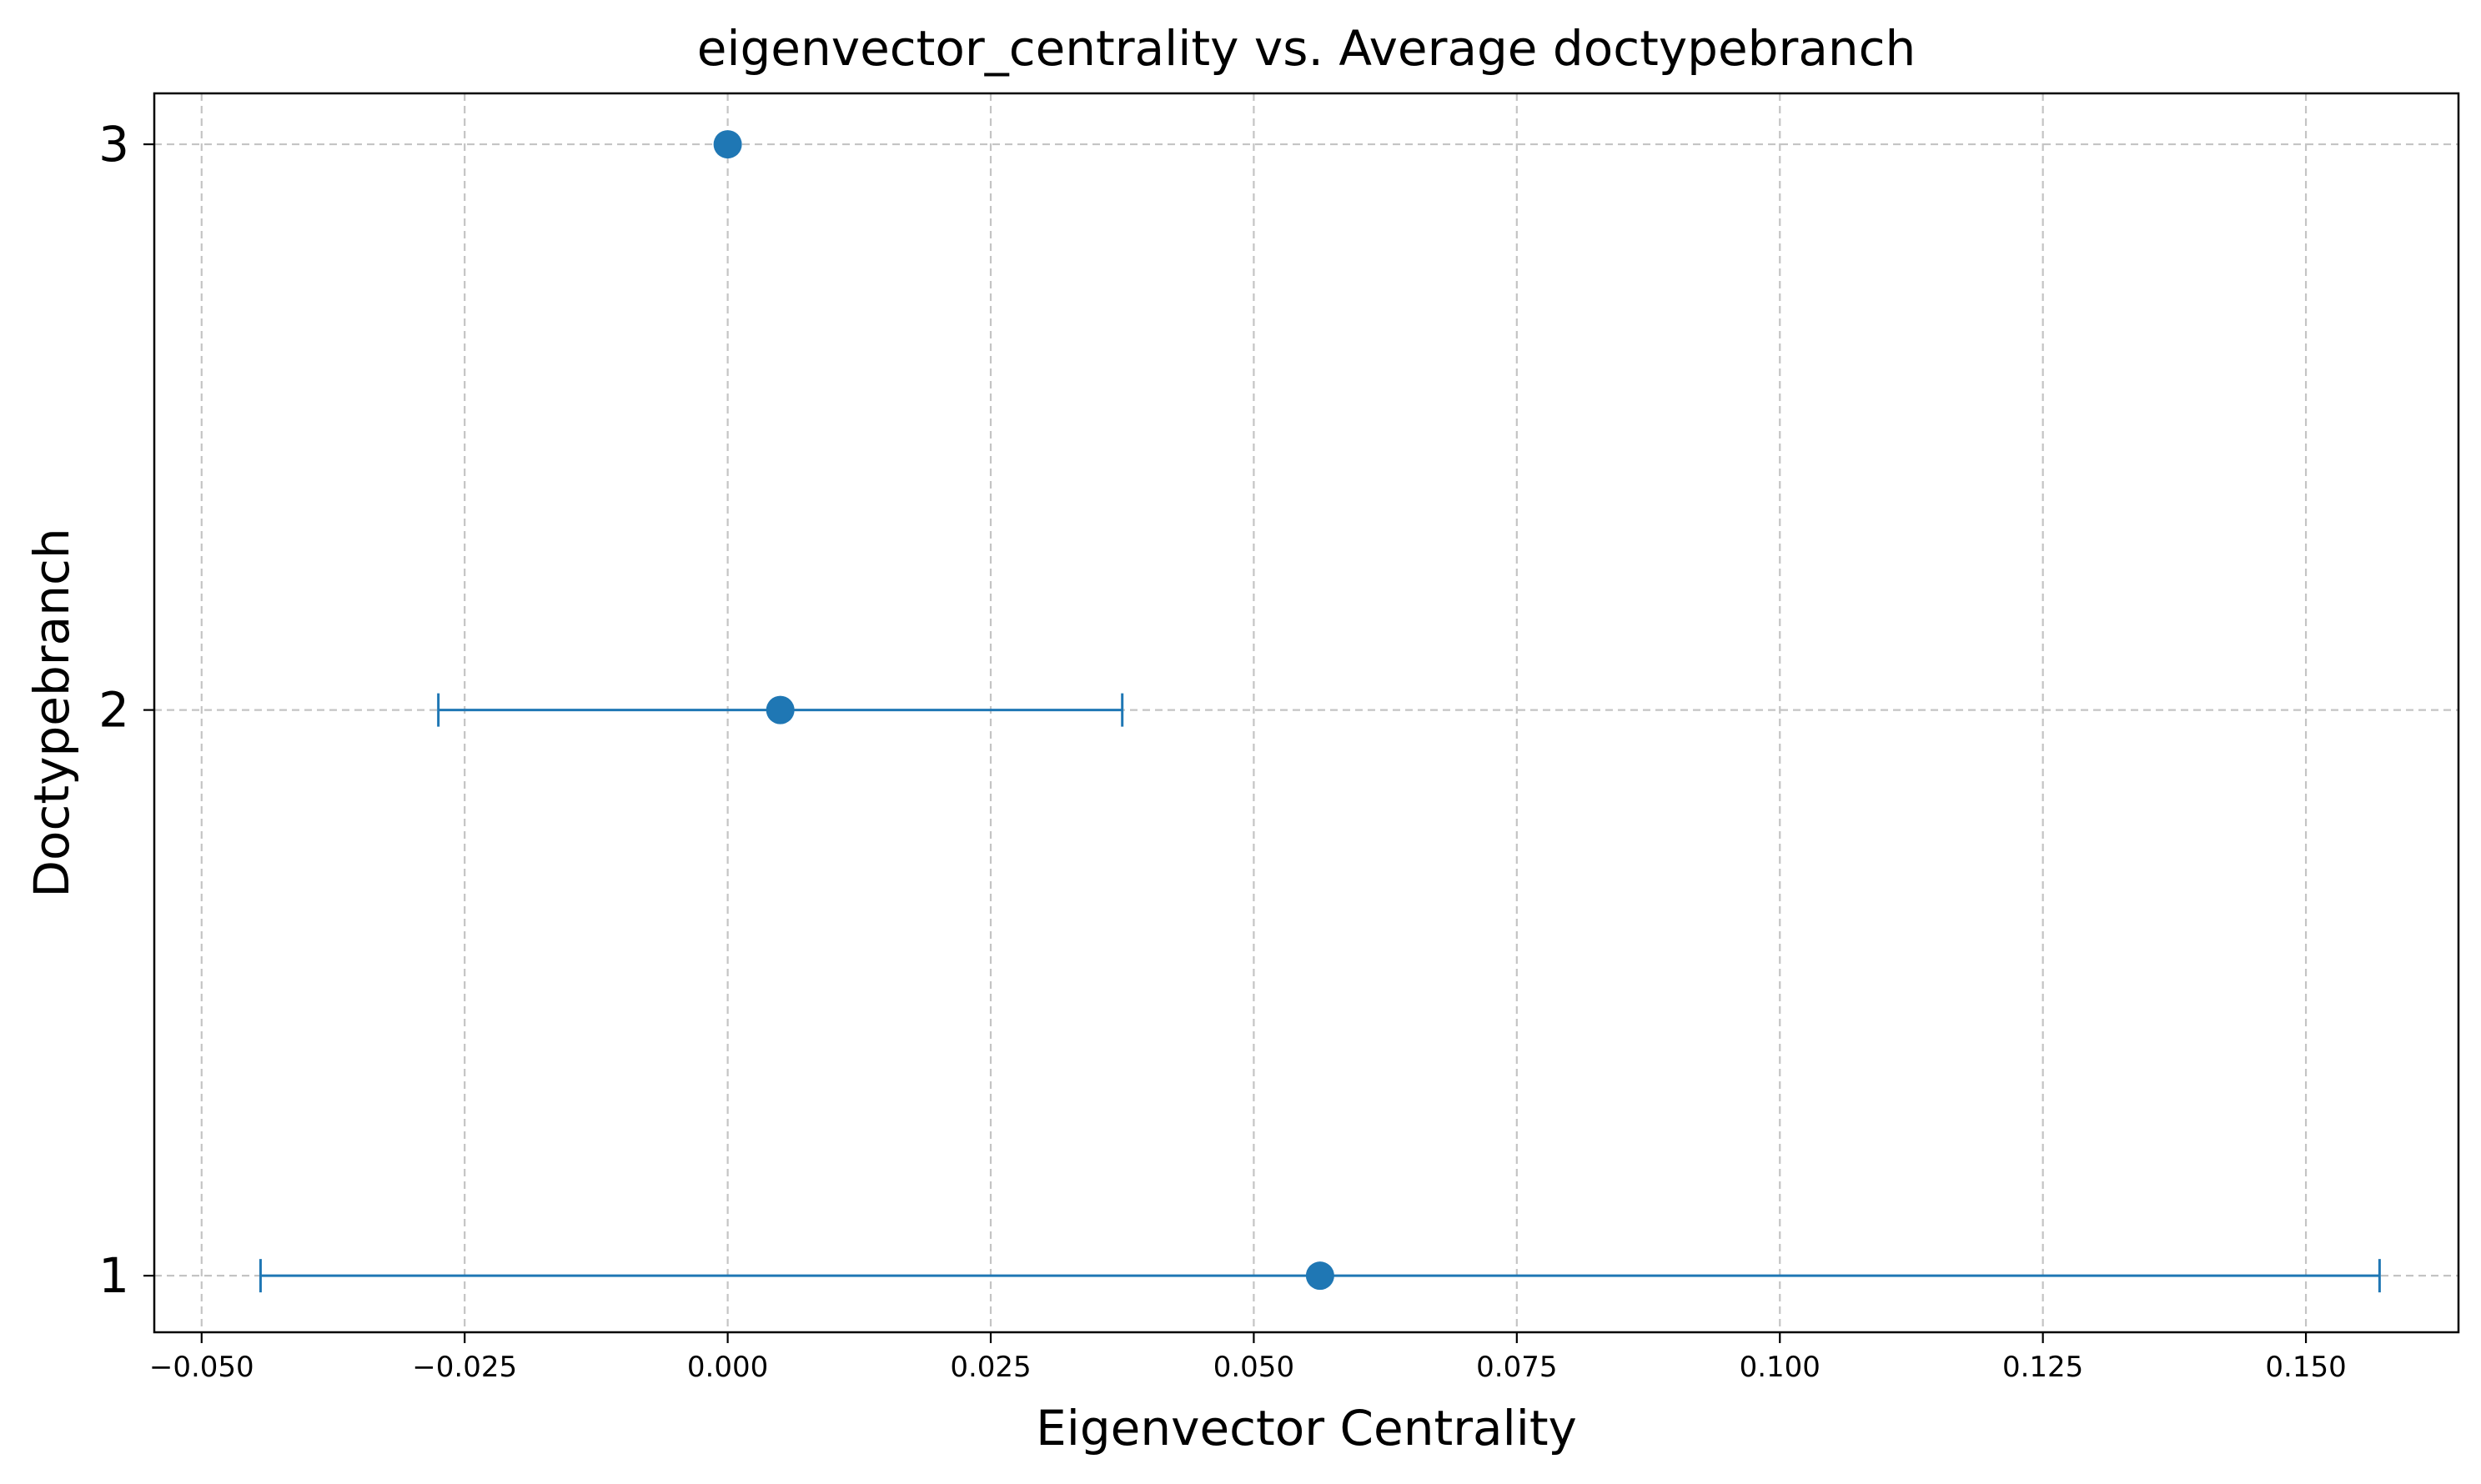 The height and width of the screenshot is (1484, 2481). What do you see at coordinates (2042, 1367) in the screenshot?
I see `x-tick-label: 0.125` at bounding box center [2042, 1367].